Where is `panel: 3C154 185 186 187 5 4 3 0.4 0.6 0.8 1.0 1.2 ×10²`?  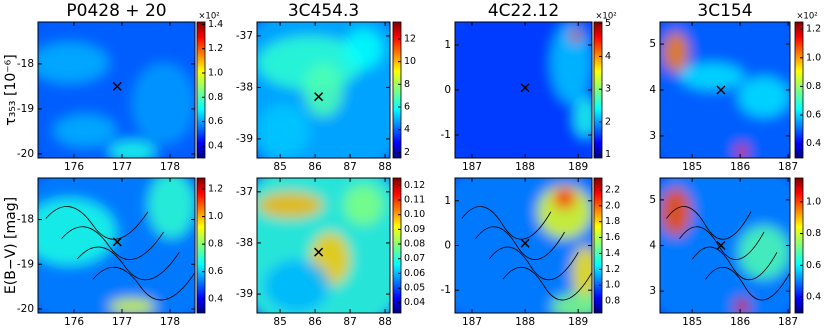 panel: 3C154 185 186 187 5 4 3 0.4 0.6 0.8 1.0 1.2 ×10² is located at coordinates (735, 87).